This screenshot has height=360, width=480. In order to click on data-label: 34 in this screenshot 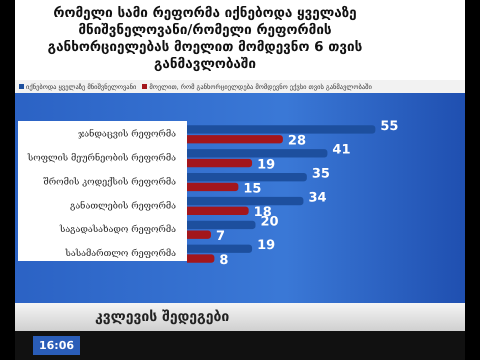, I will do `click(317, 198)`.